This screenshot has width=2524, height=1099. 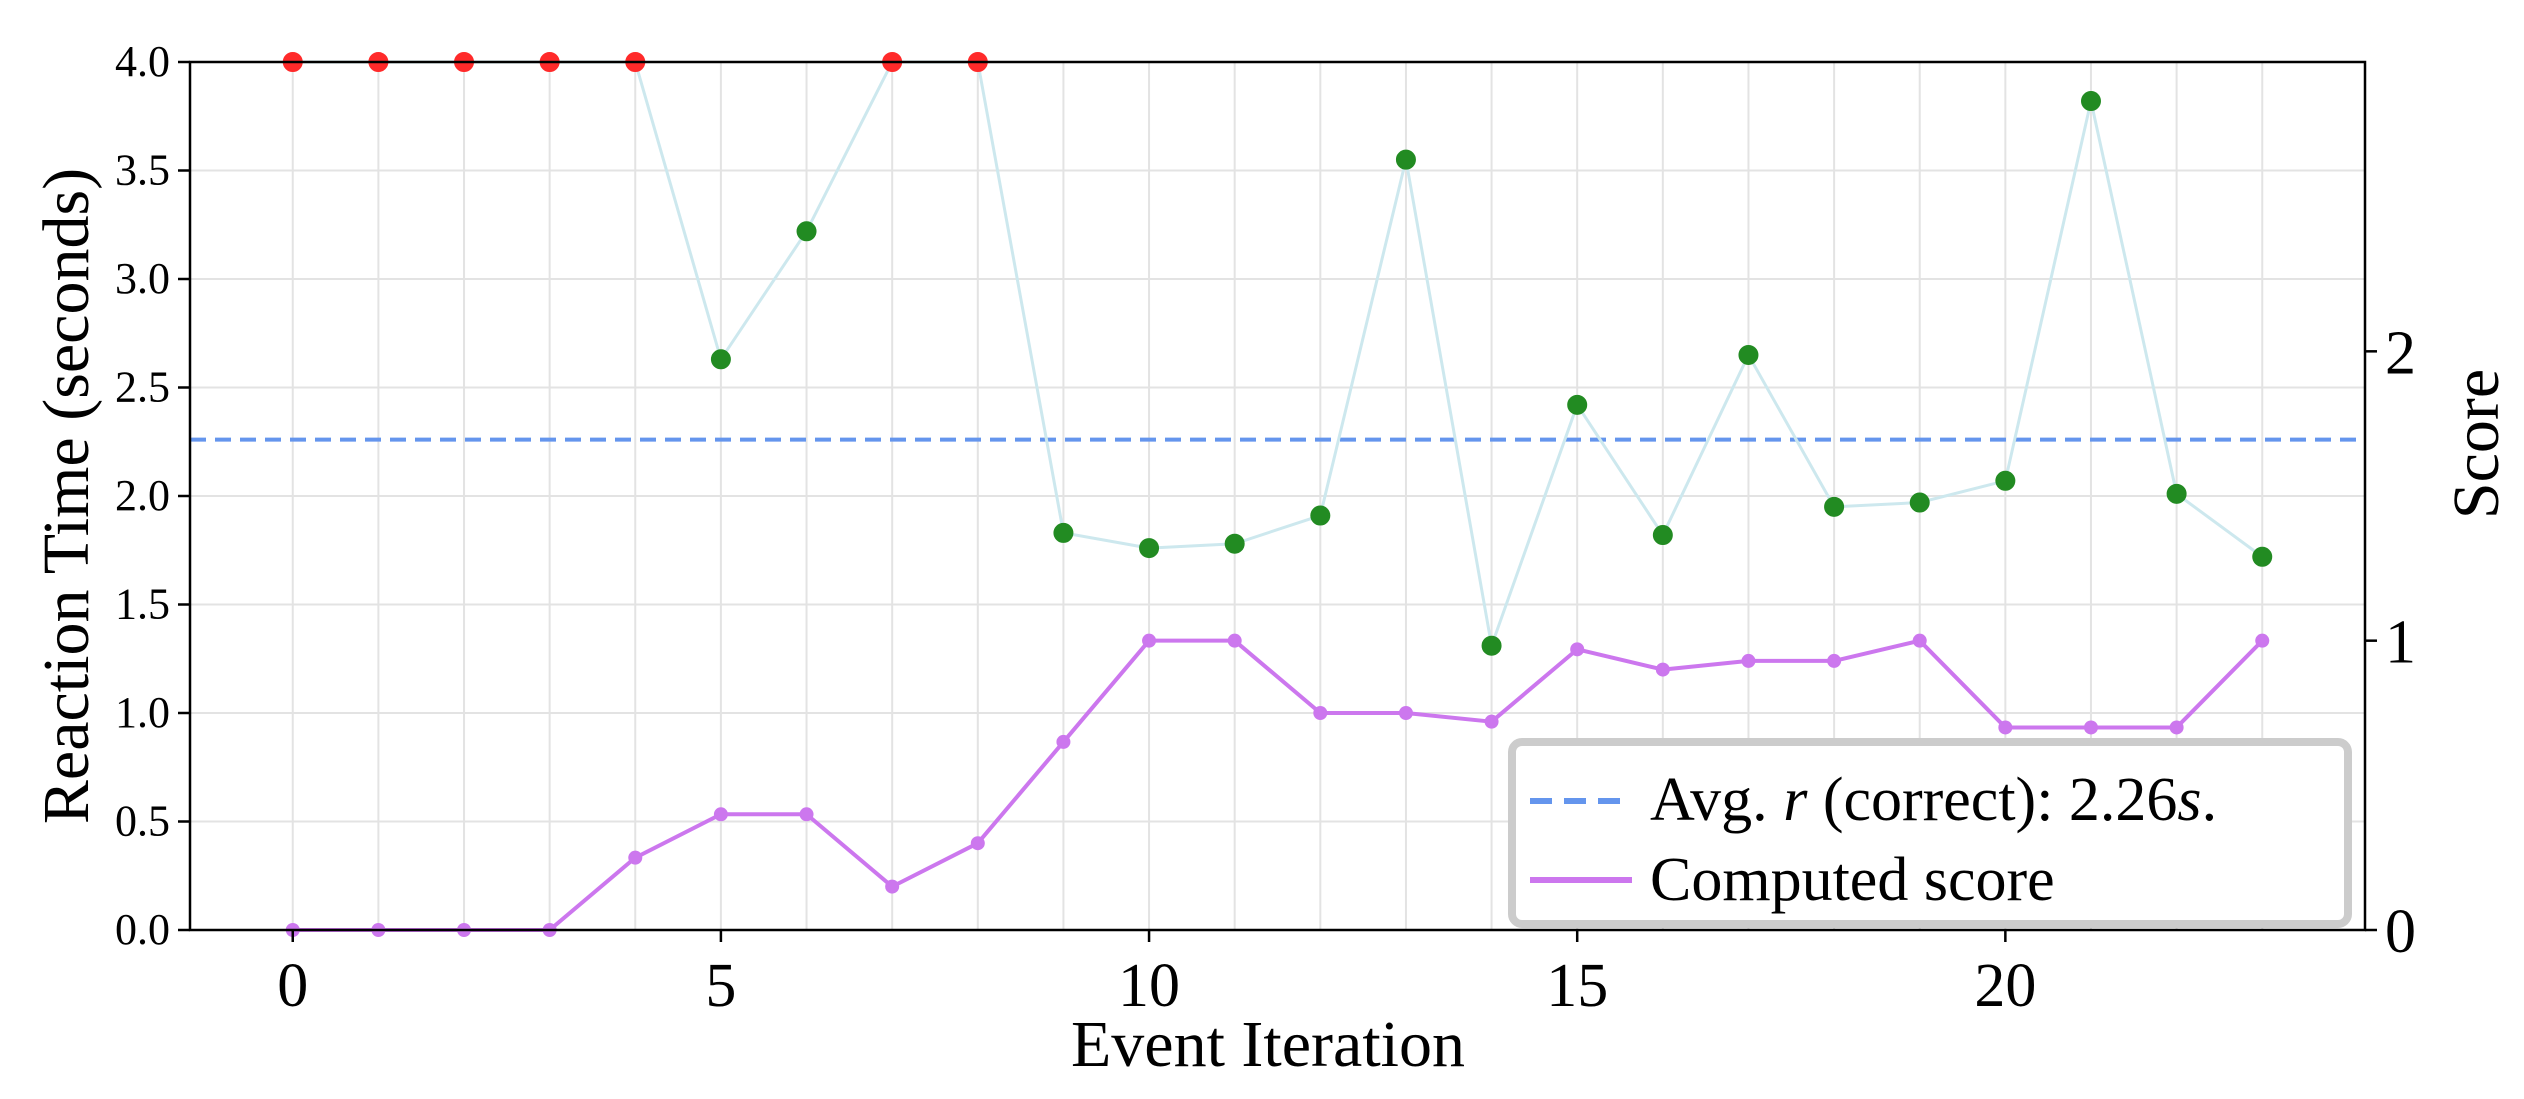 I want to click on legend-avg-label: Avg. r (correct): 2.26s., so click(x=1933, y=800).